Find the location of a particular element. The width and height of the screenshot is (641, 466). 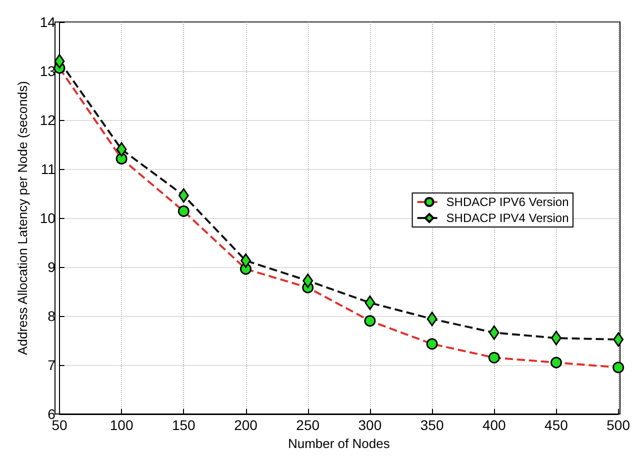

y-axis-title: Address Allocation Latency per Node (seconds) is located at coordinates (22, 218).